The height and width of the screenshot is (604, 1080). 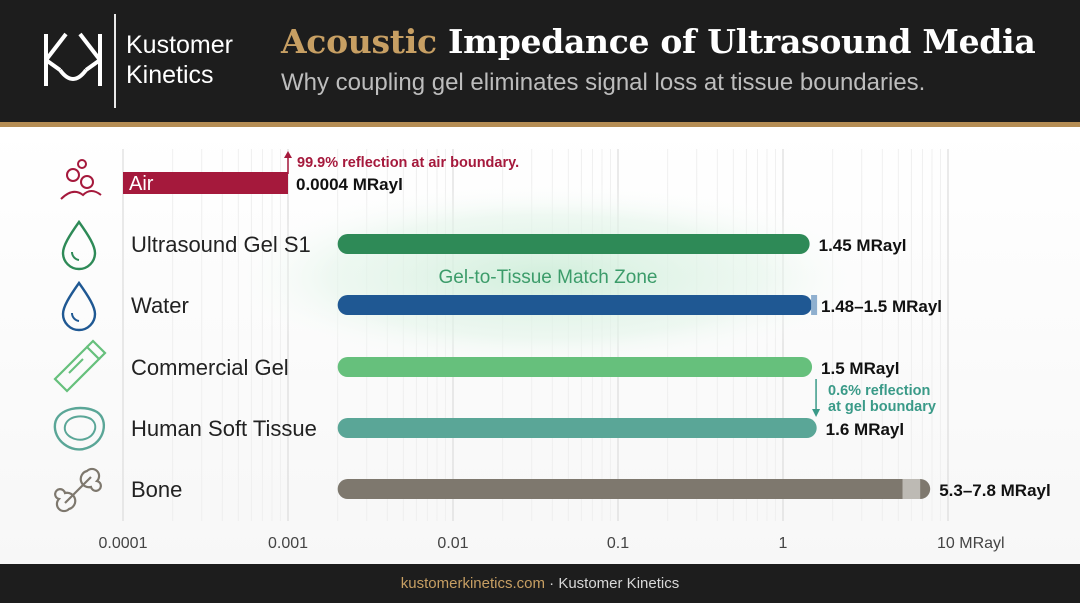 What do you see at coordinates (995, 490) in the screenshot?
I see `value-label: 5.3–7.8 MRayl` at bounding box center [995, 490].